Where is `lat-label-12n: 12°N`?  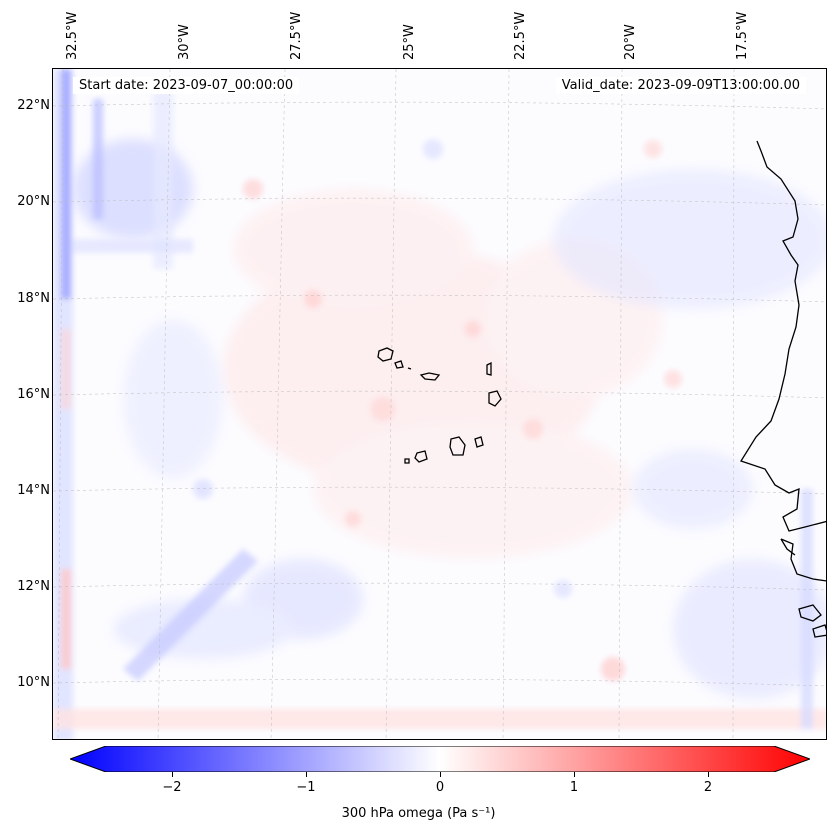
lat-label-12n: 12°N is located at coordinates (33, 586).